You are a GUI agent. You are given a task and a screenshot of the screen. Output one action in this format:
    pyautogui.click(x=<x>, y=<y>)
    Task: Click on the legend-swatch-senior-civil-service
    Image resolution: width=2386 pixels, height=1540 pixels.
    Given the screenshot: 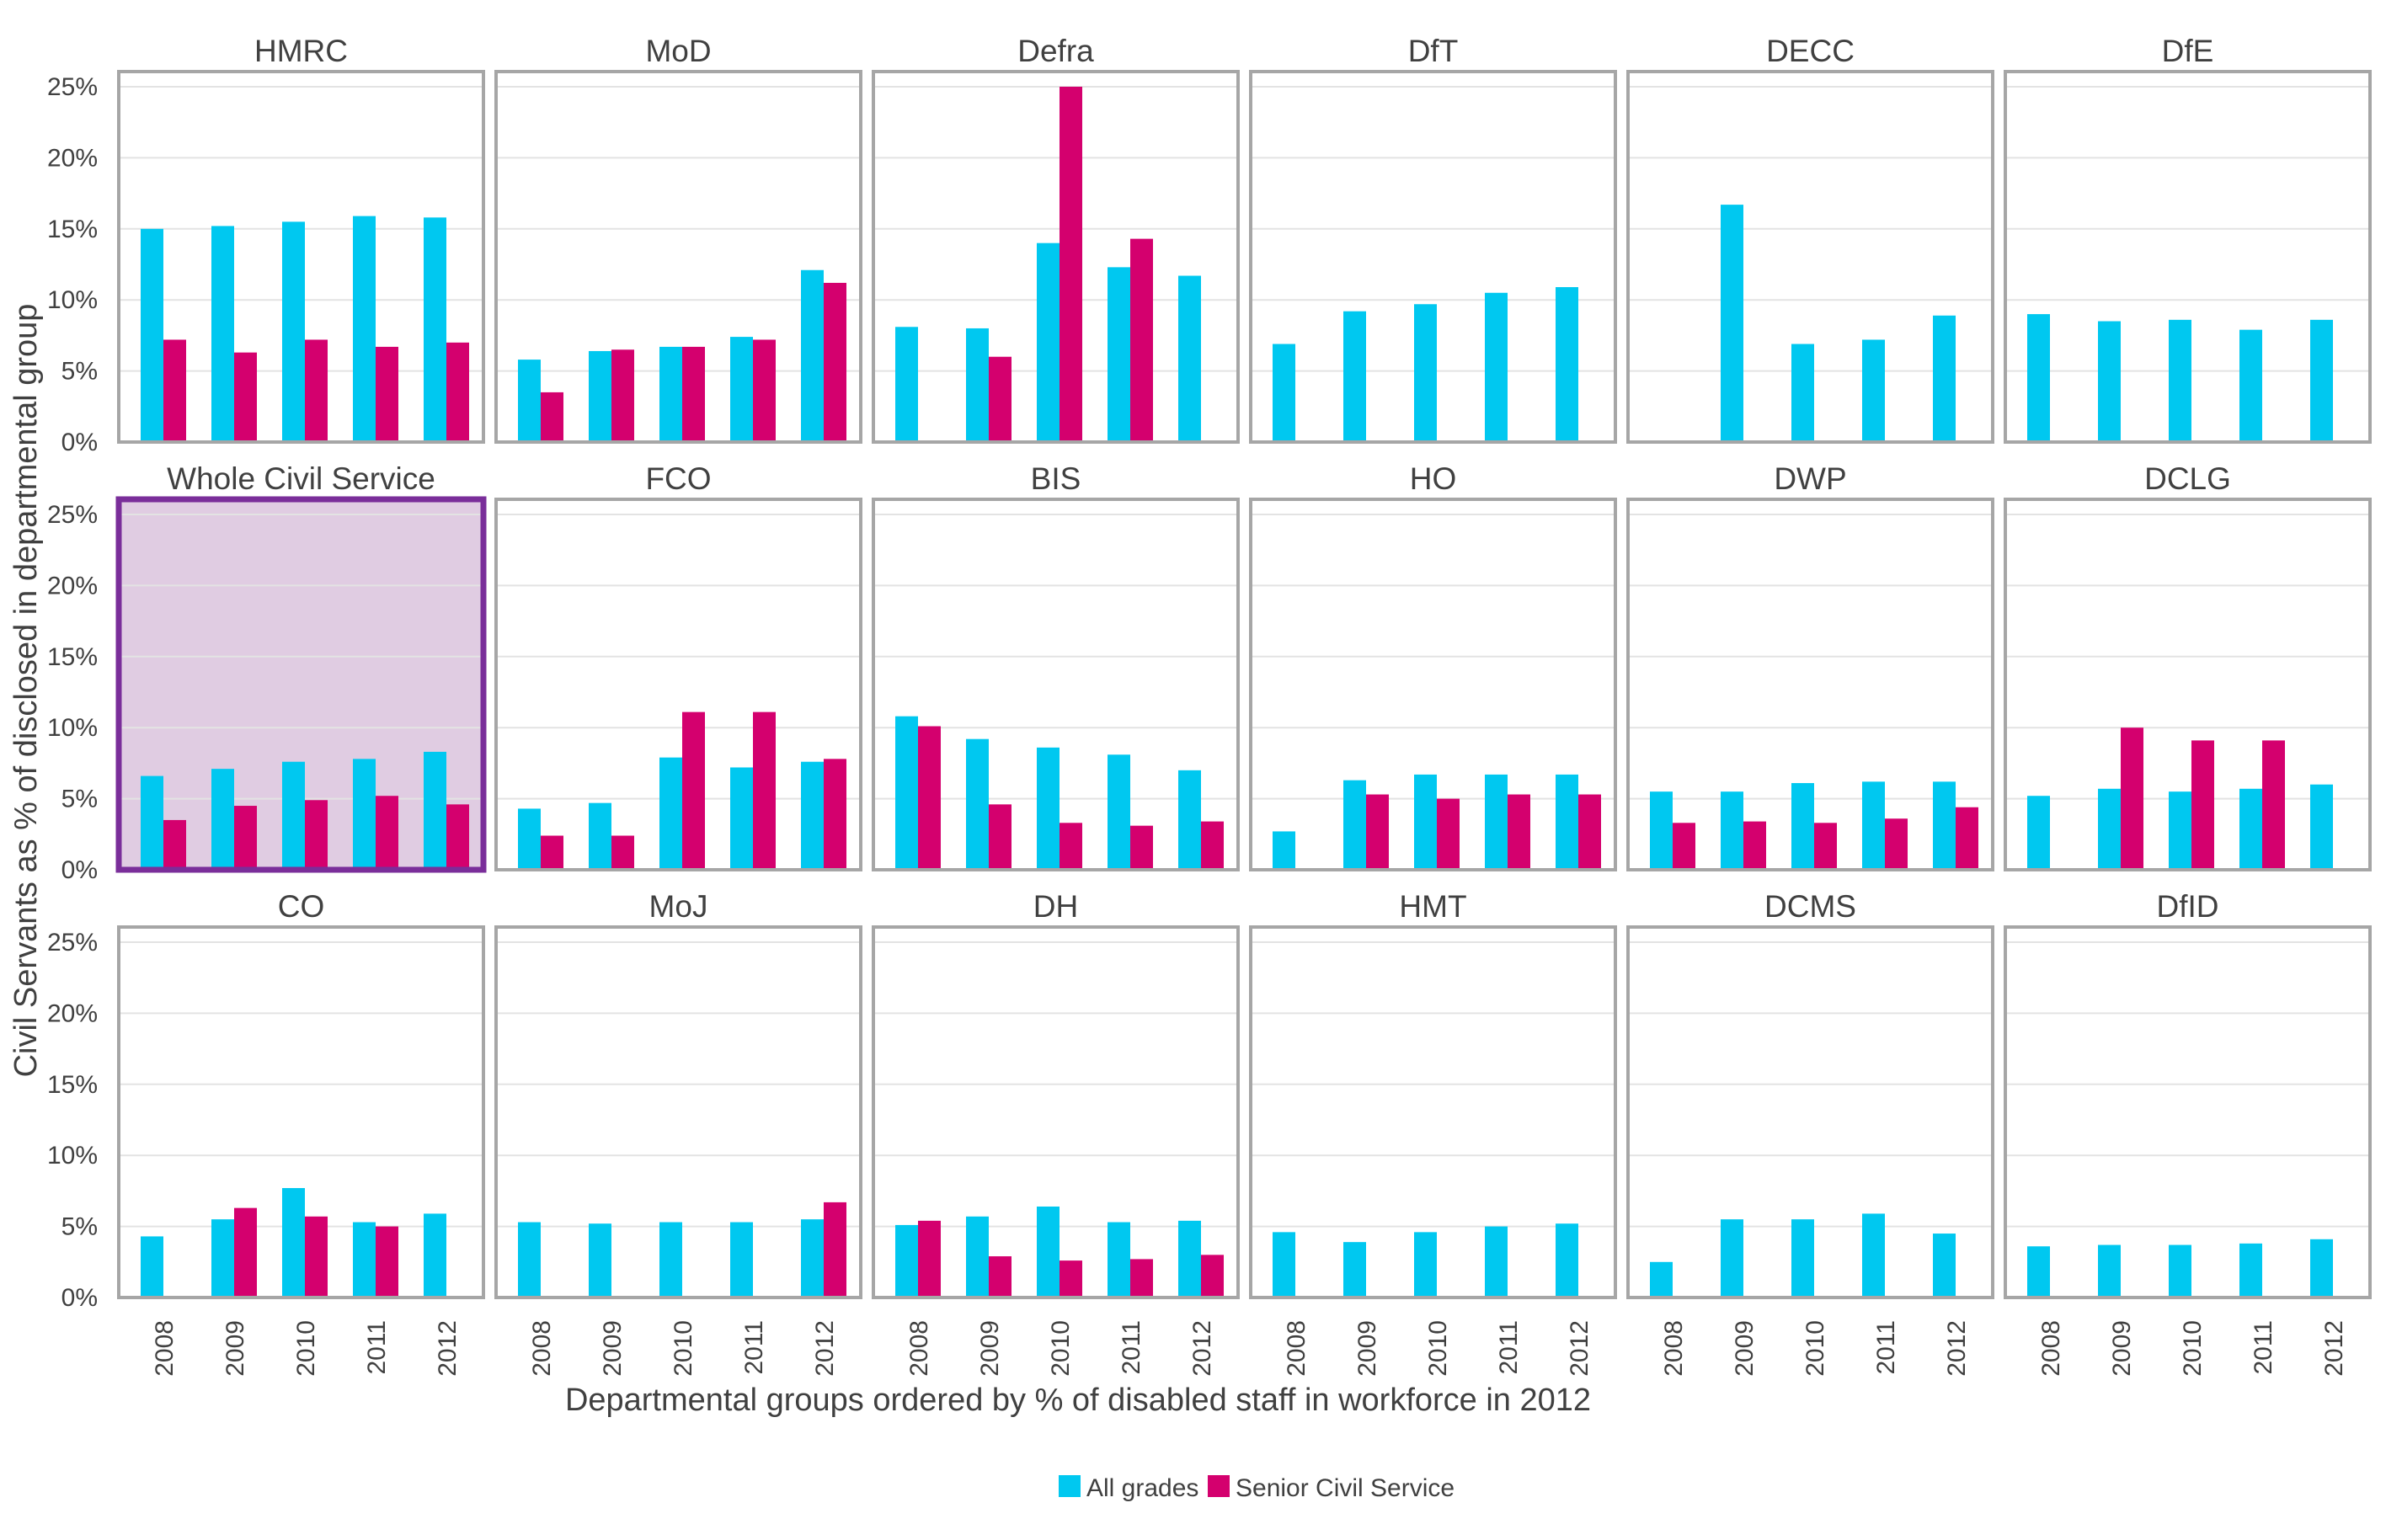 What is the action you would take?
    pyautogui.click(x=1219, y=1486)
    